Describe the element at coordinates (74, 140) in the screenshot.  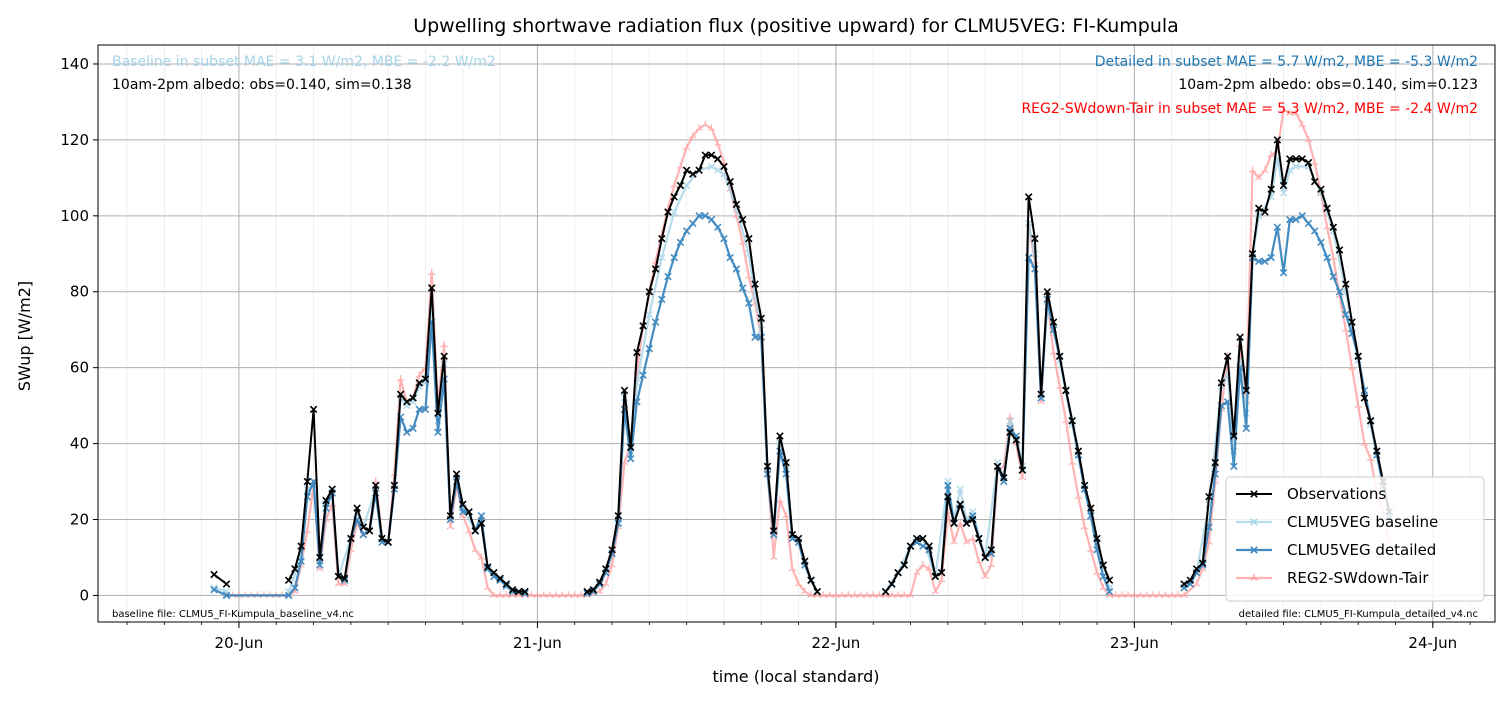
I see `y-tick-label: 120` at that location.